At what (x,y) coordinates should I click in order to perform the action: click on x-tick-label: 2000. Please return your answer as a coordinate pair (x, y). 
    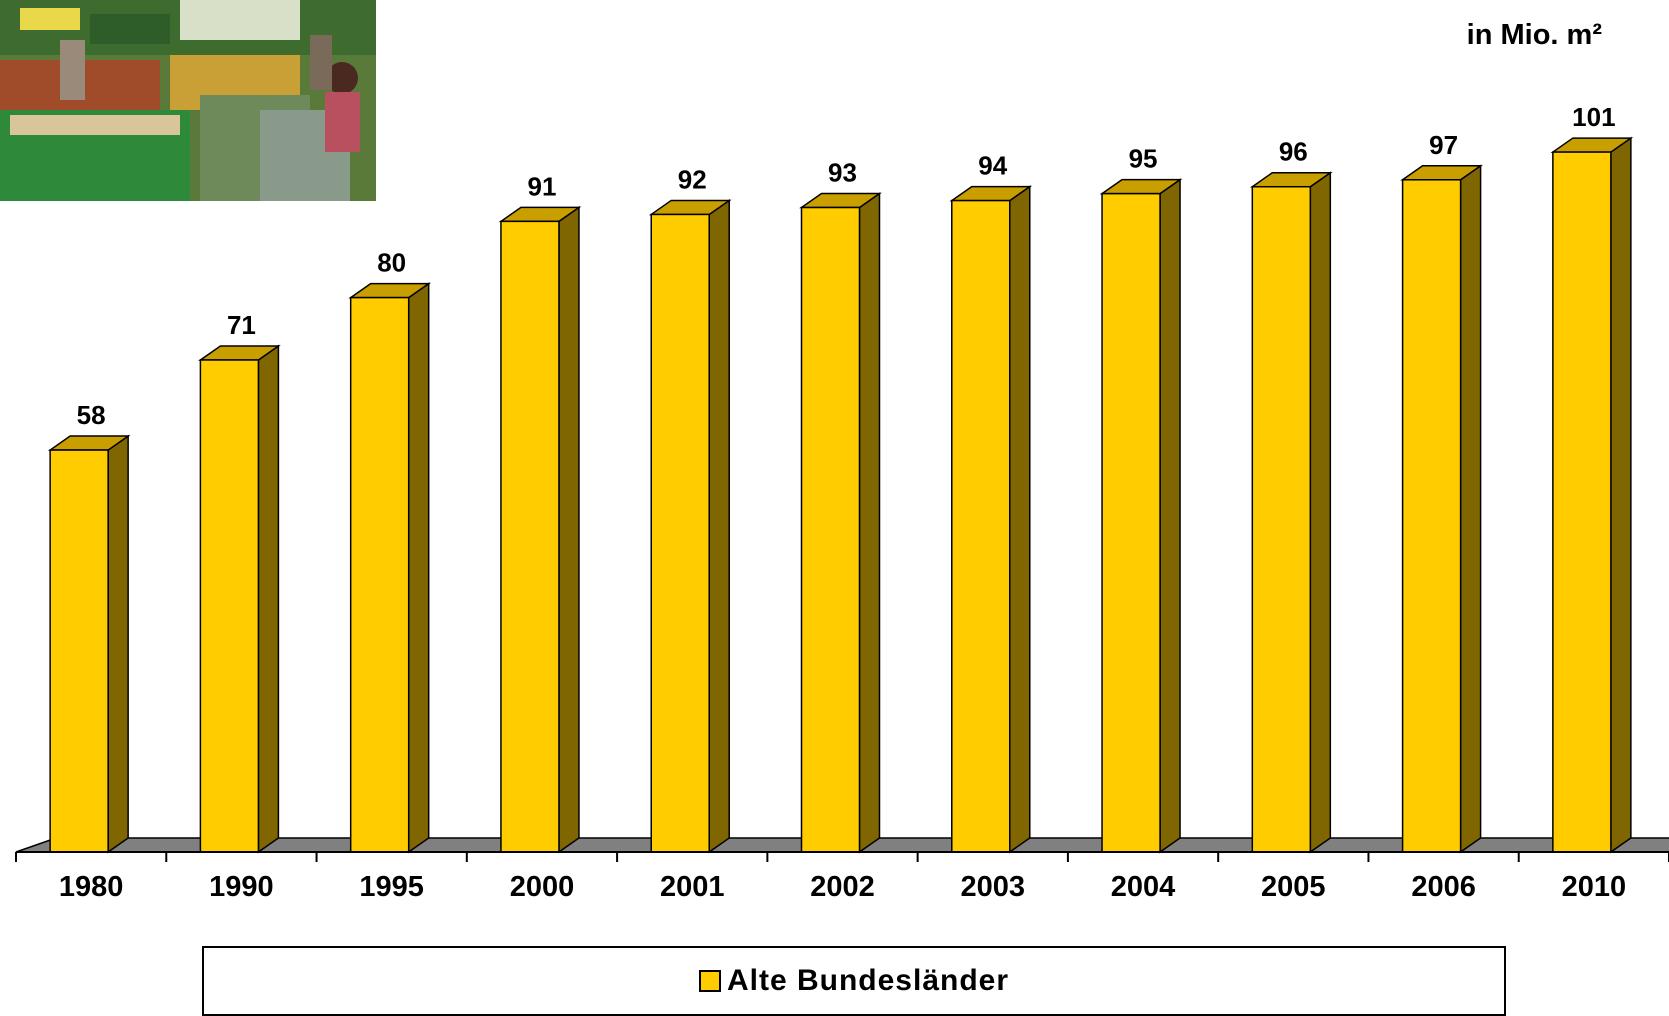
    Looking at the image, I should click on (542, 887).